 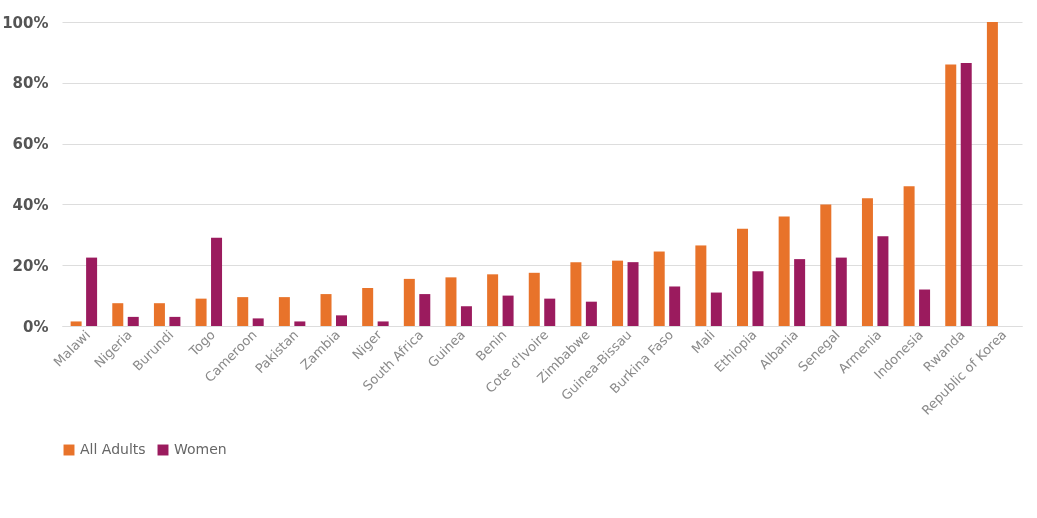 I want to click on y-tick-label: 20%, so click(x=30, y=265).